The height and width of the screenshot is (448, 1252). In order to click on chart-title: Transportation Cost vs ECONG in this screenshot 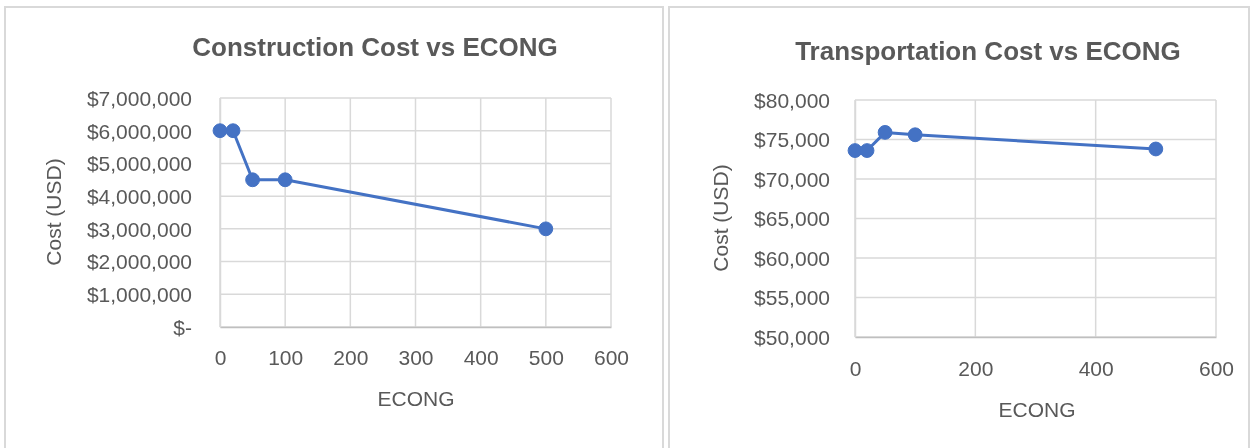, I will do `click(988, 51)`.